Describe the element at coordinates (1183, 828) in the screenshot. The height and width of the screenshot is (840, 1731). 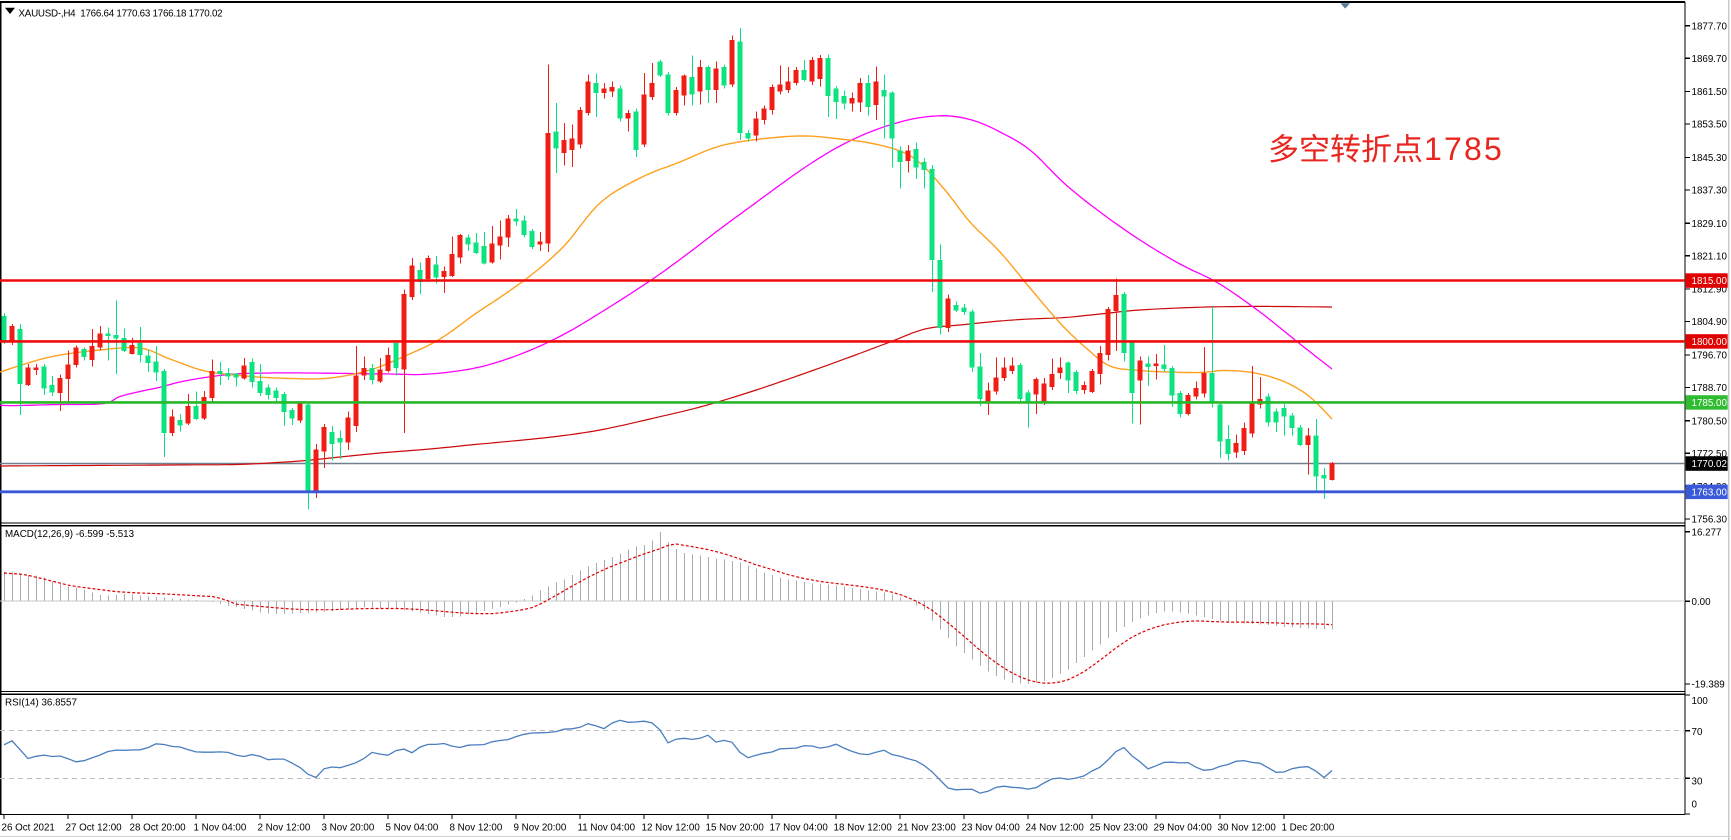
I see `svg-text: 29 Nov 04:00` at that location.